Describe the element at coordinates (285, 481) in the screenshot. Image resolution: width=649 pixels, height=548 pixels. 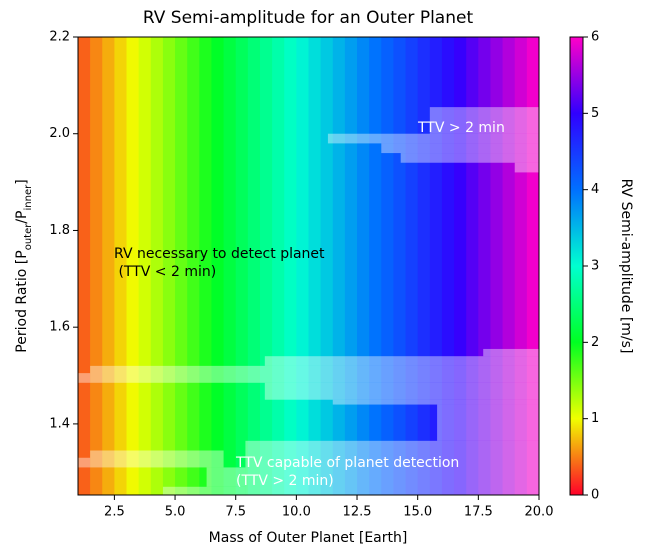
I see `annotation: (TTV > 2 min)` at that location.